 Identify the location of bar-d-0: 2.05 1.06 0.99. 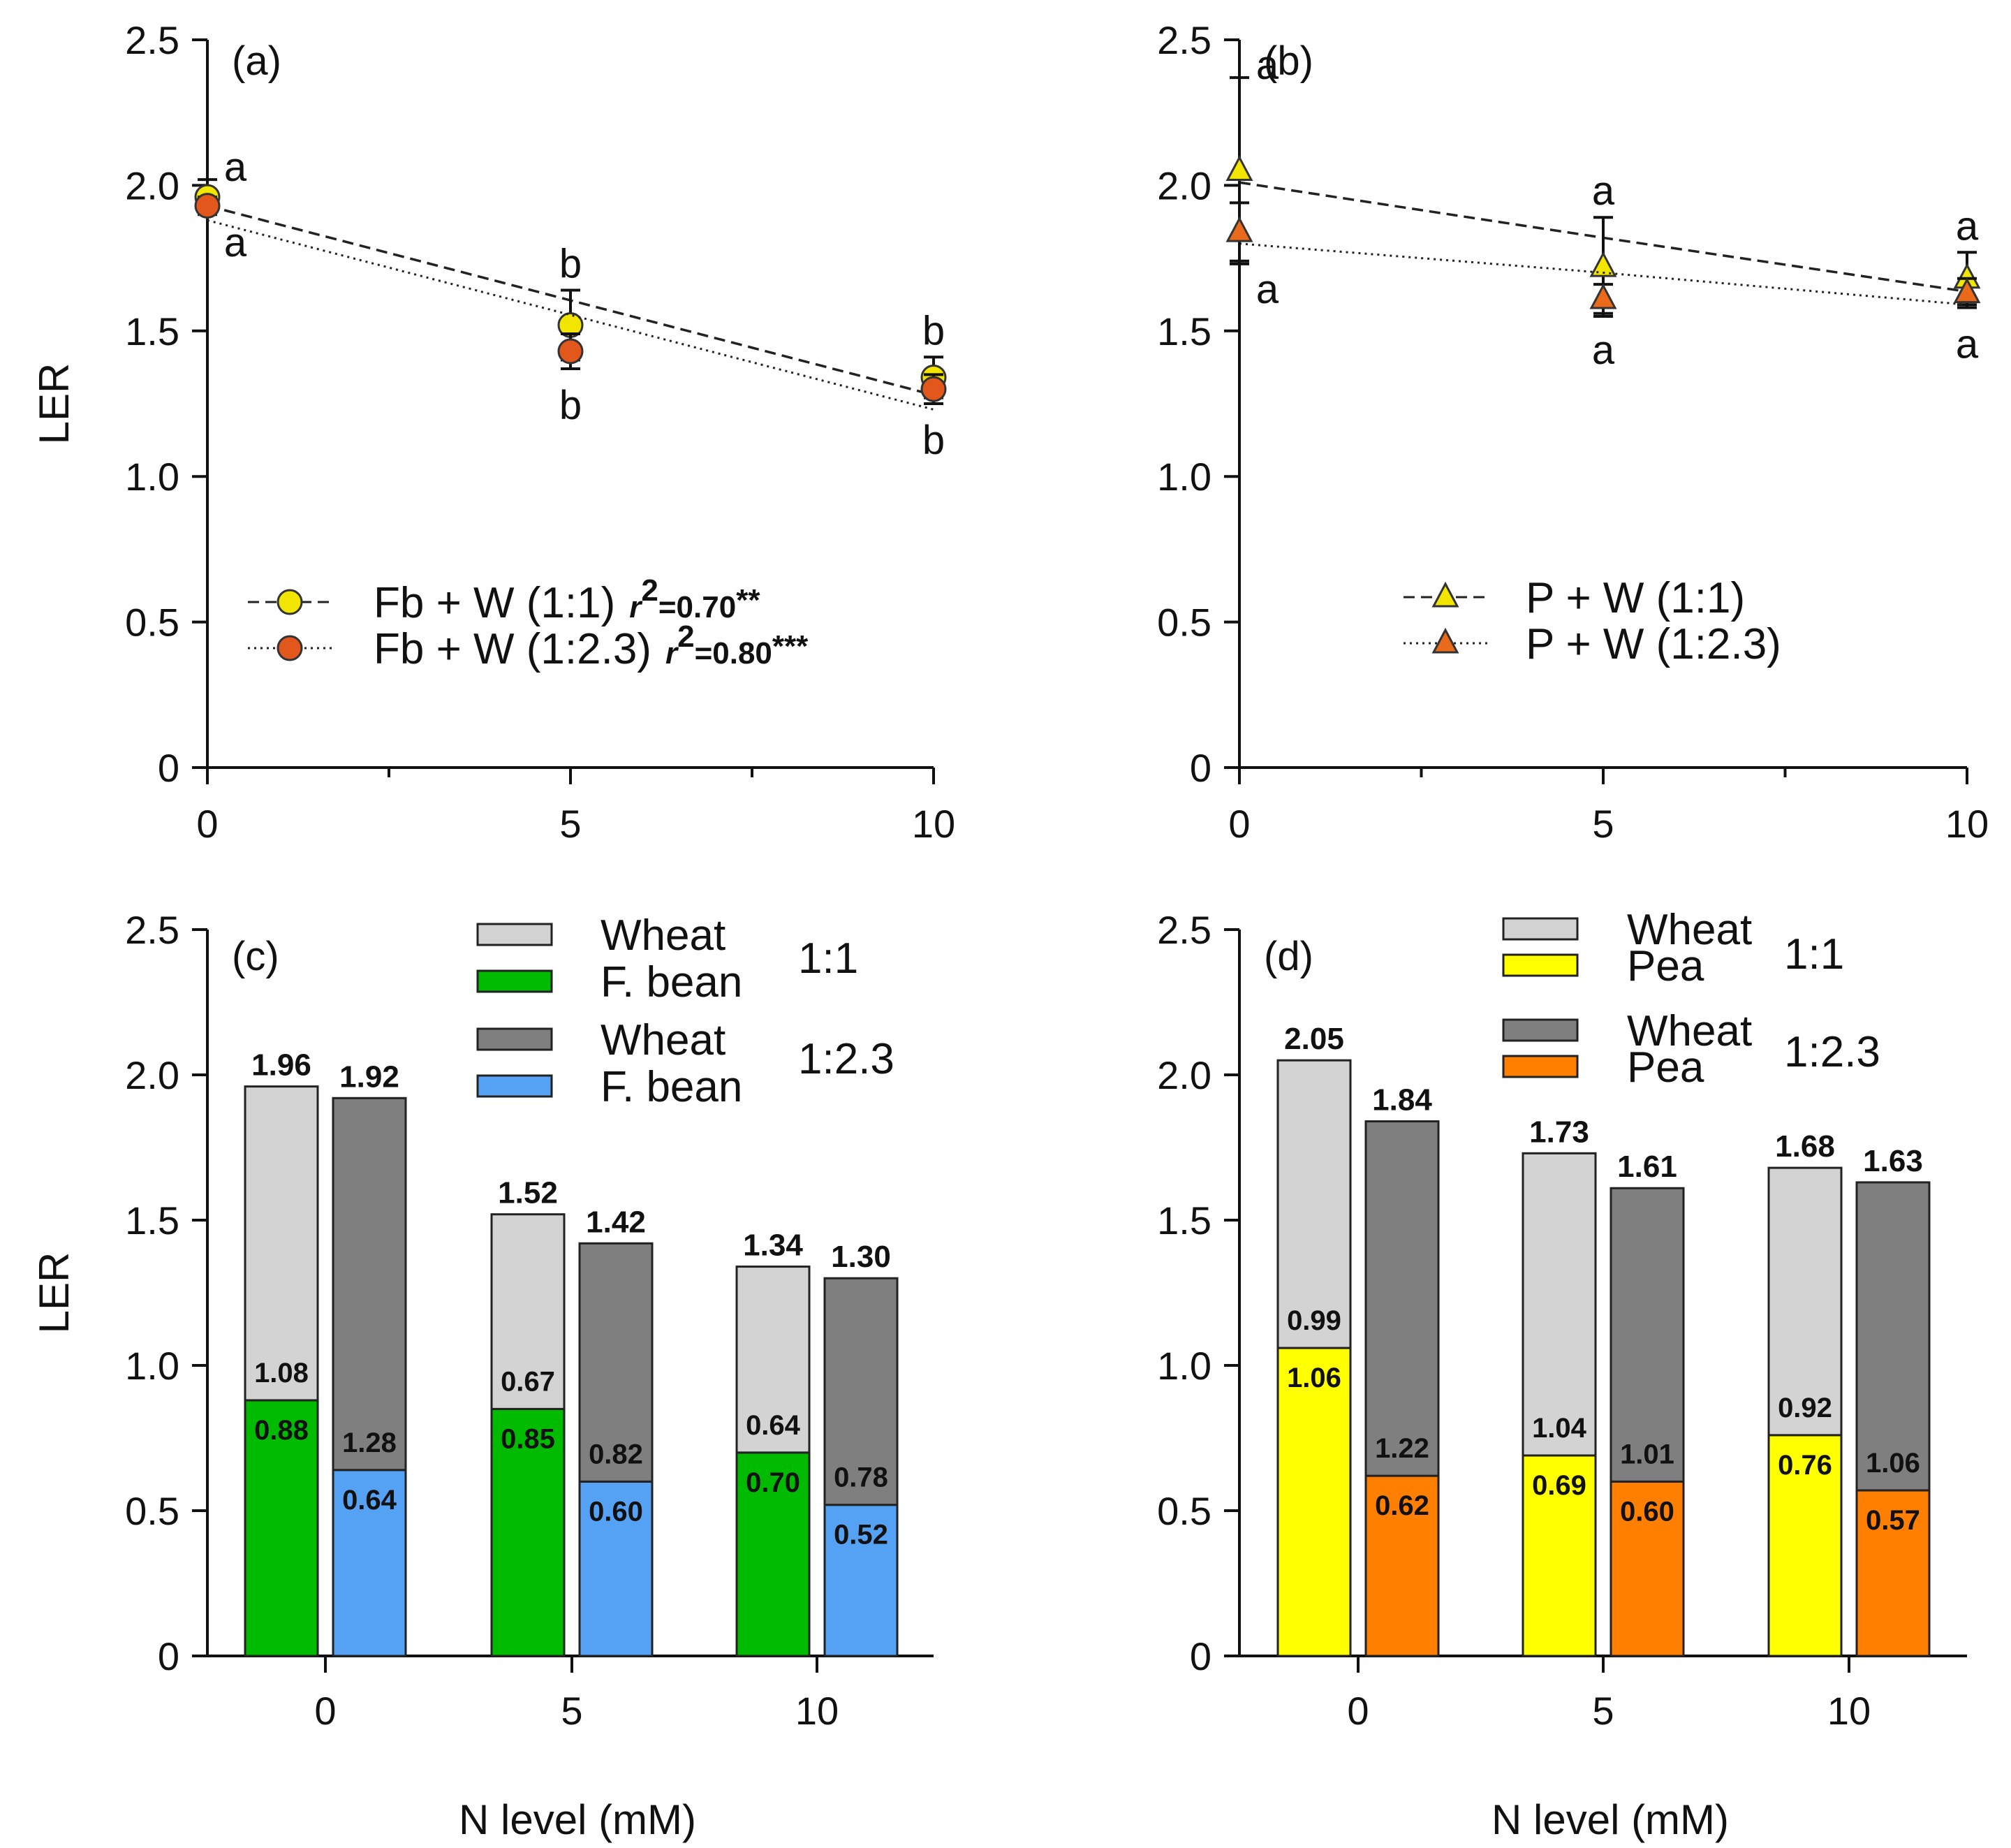
(1314, 1339).